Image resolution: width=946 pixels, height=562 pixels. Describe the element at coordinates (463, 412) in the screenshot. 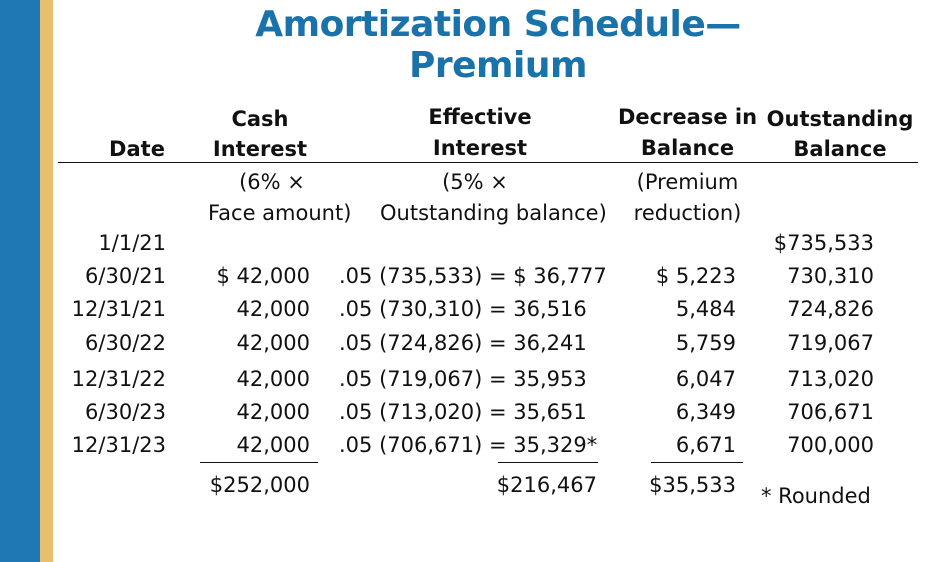

I see `cell-effective: .05 (713,020) = 35,651` at that location.